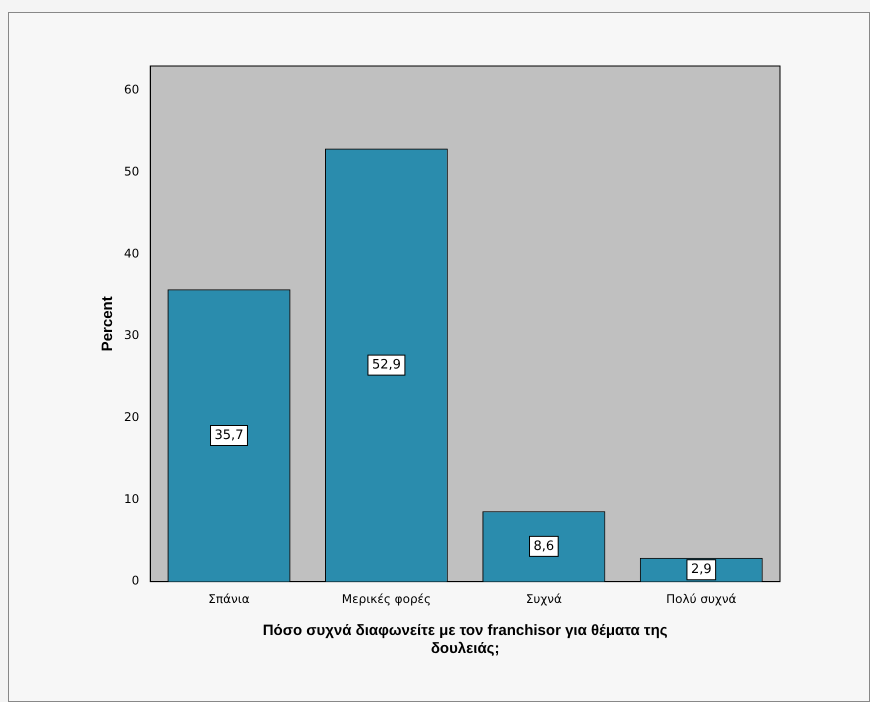 Image resolution: width=870 pixels, height=702 pixels. What do you see at coordinates (229, 435) in the screenshot?
I see `data-label: 35,7` at bounding box center [229, 435].